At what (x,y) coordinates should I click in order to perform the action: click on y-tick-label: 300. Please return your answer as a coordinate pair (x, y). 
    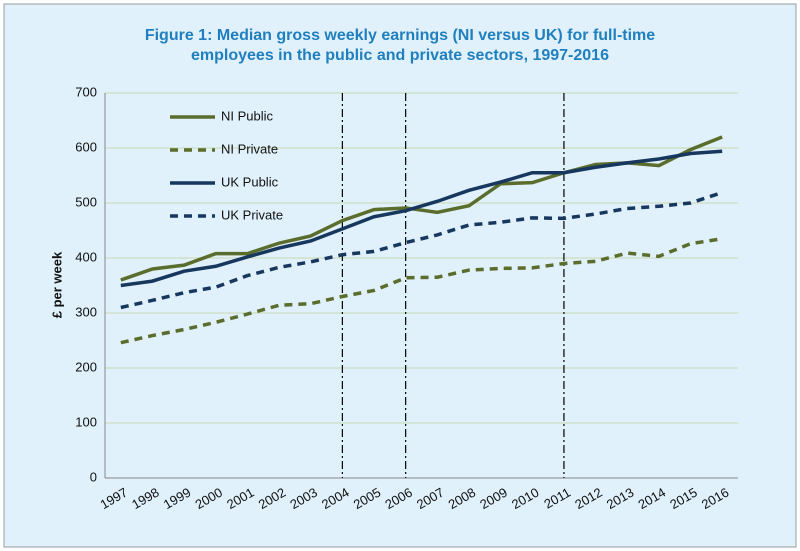
    Looking at the image, I should click on (86, 311).